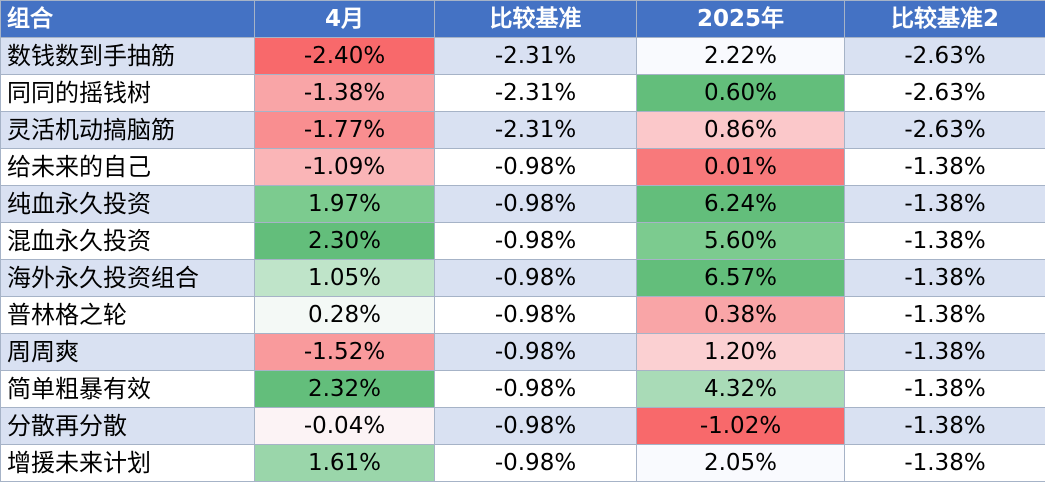 The width and height of the screenshot is (1045, 482). I want to click on table-row: 纯血永久投资 1.97% -0.98% 6.24% -1.38%, so click(522, 204).